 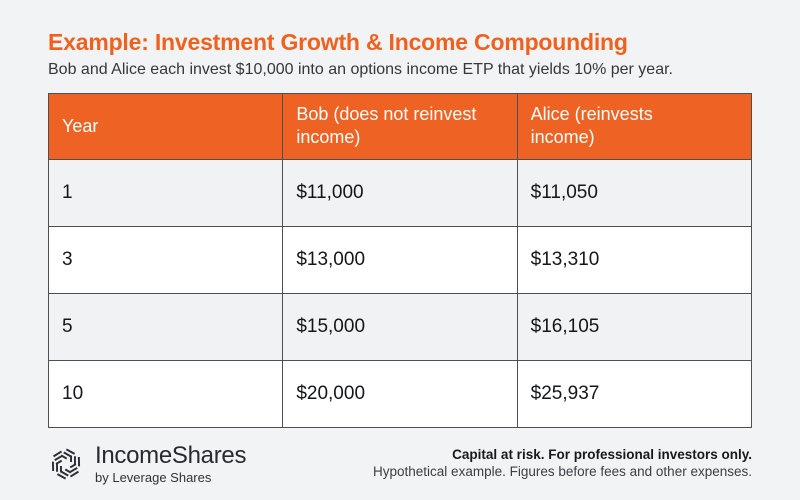 What do you see at coordinates (634, 192) in the screenshot?
I see `cell-alice-value: $11,050` at bounding box center [634, 192].